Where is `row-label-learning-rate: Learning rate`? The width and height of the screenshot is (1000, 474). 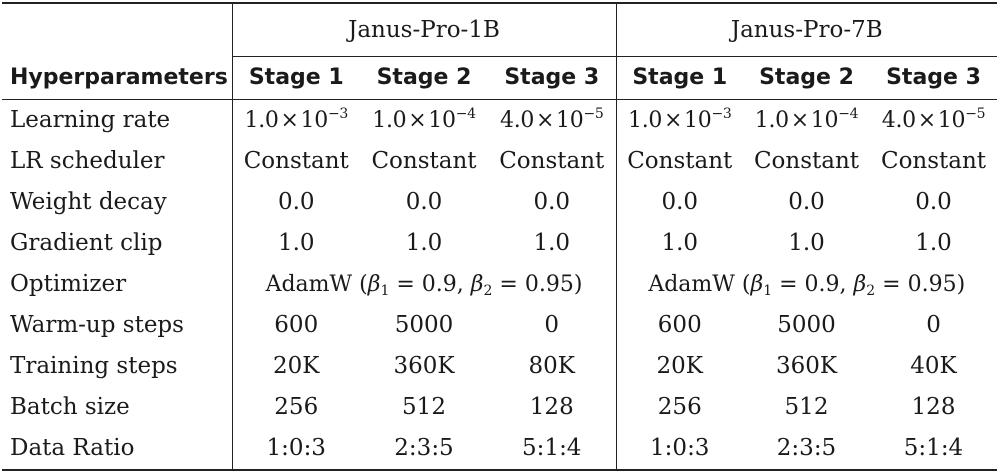 row-label-learning-rate: Learning rate is located at coordinates (117, 120).